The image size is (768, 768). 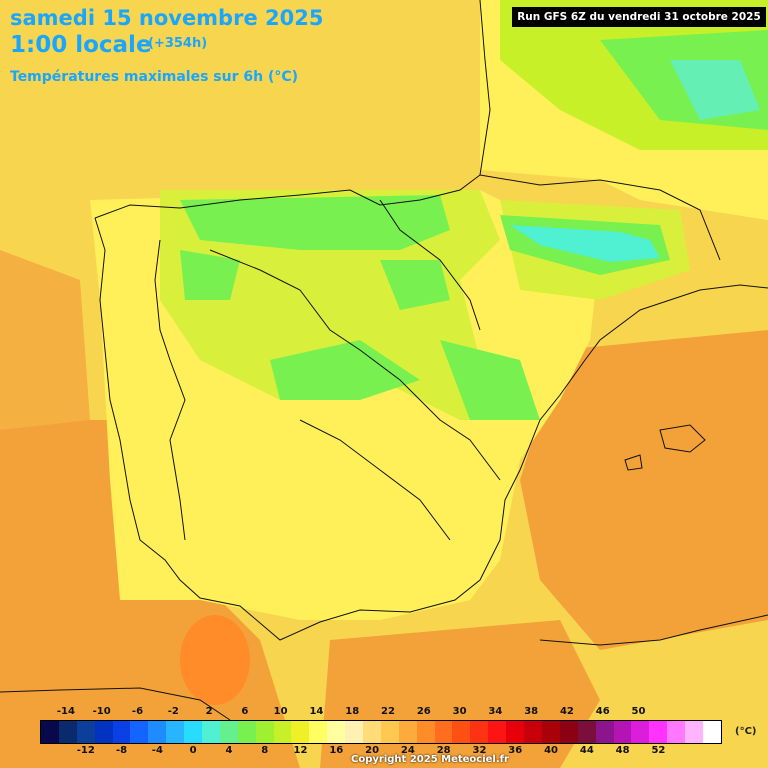 What do you see at coordinates (209, 711) in the screenshot?
I see `legend-tick-top: 2` at bounding box center [209, 711].